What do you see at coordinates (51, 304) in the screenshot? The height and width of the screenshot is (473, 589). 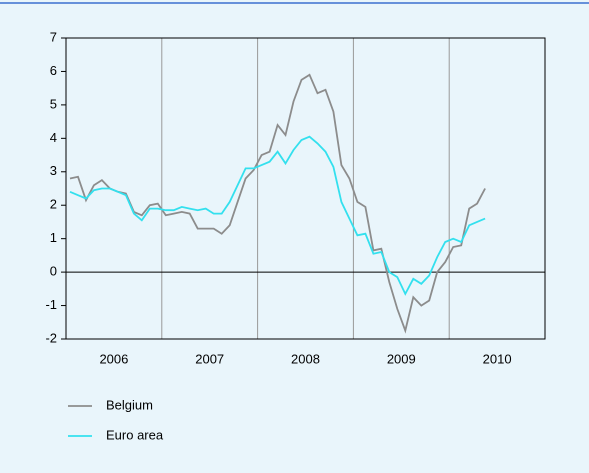 I see `y-tick-label: -1` at bounding box center [51, 304].